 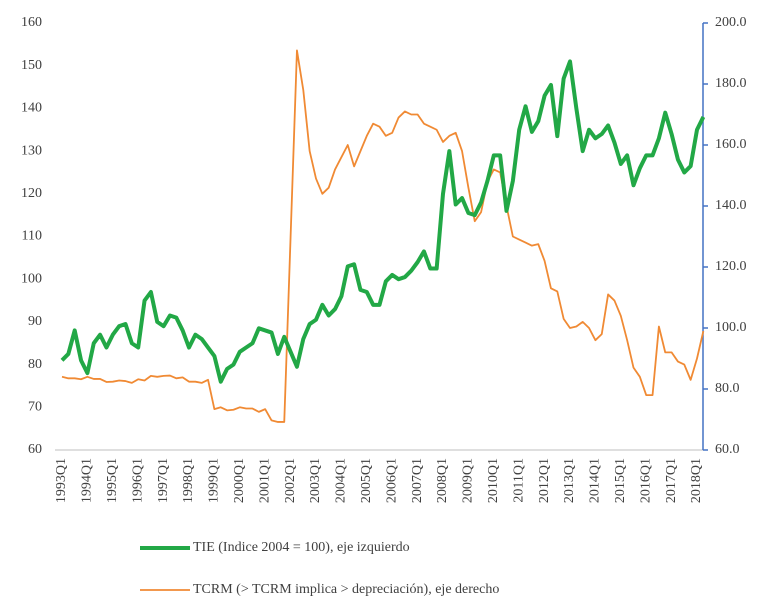 I want to click on x-tick-label: 2007Q1, so click(x=417, y=480).